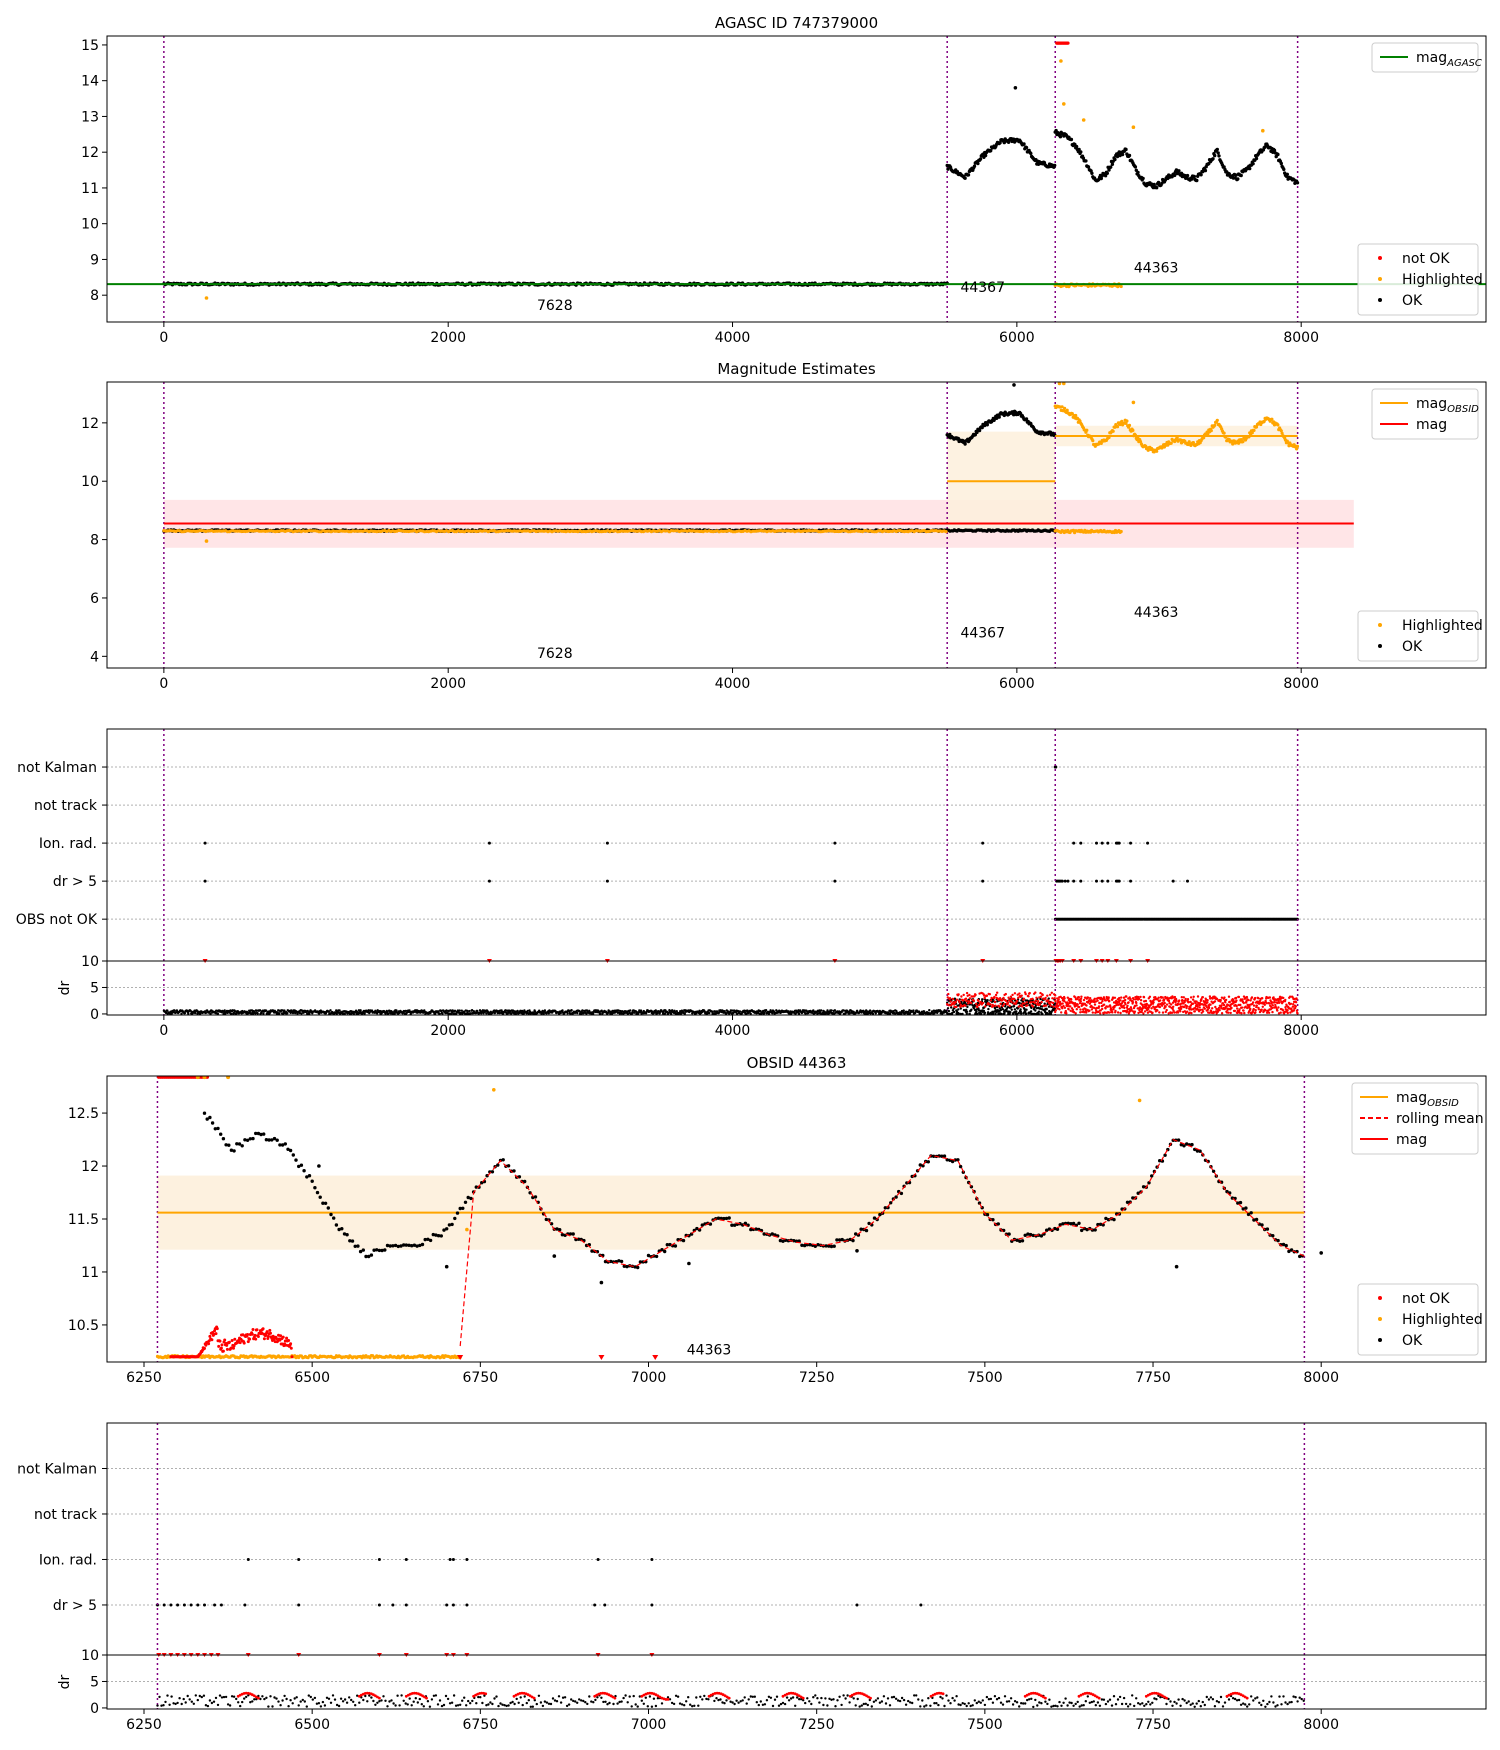  What do you see at coordinates (90, 482) in the screenshot?
I see `mag_estimates-y-tick-label: 10` at bounding box center [90, 482].